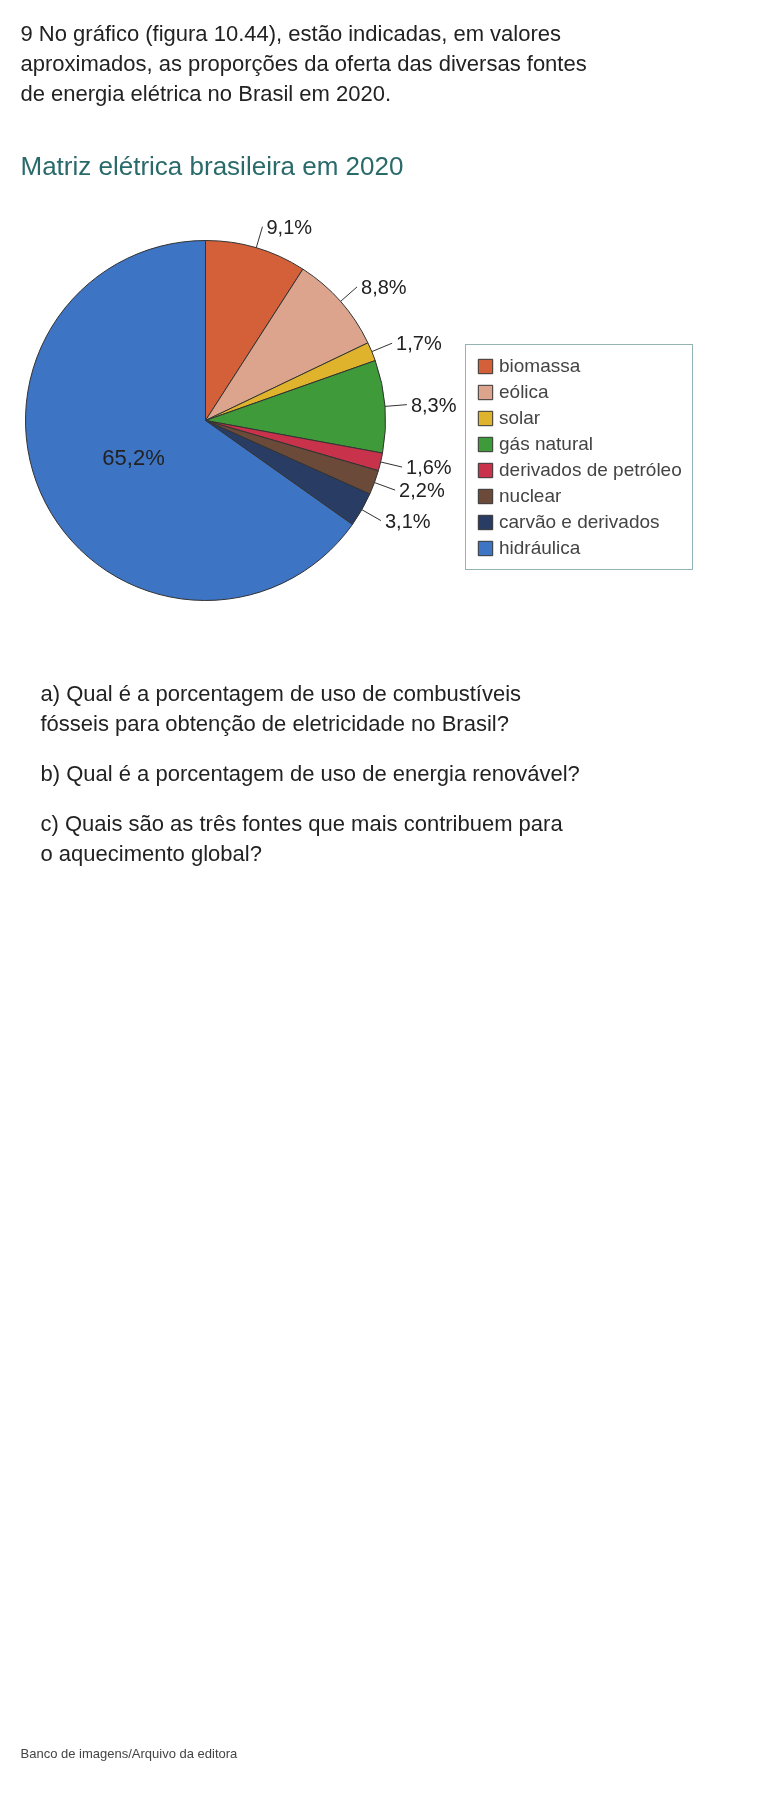  What do you see at coordinates (590, 470) in the screenshot?
I see `legend-label: derivados de petróleo` at bounding box center [590, 470].